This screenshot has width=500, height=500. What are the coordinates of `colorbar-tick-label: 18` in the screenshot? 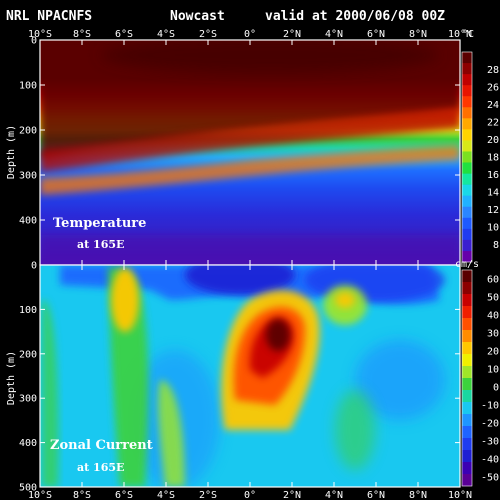 It's located at (493, 158).